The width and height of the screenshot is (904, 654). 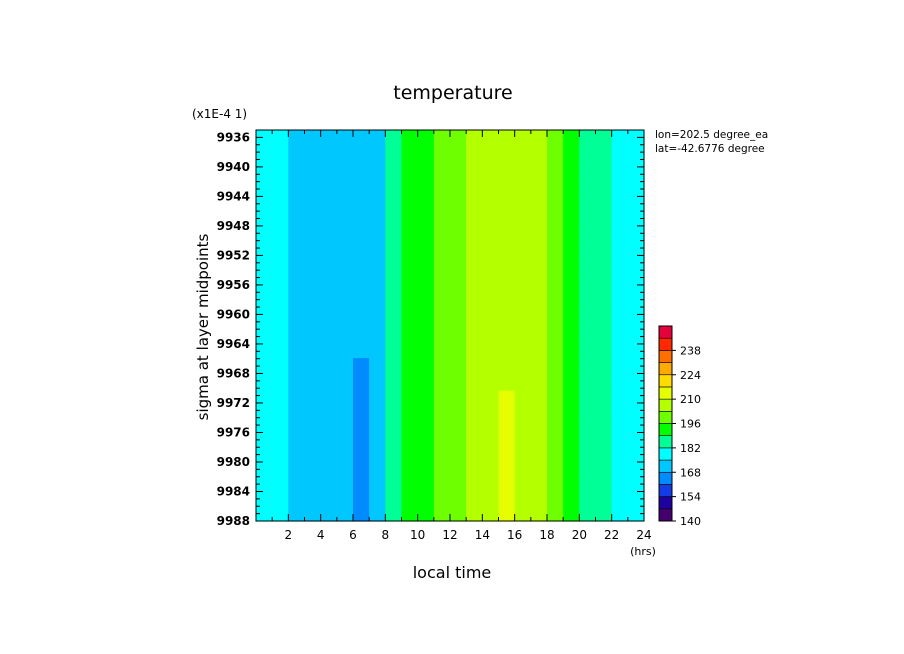 I want to click on y-tick-label: 9972, so click(x=233, y=403).